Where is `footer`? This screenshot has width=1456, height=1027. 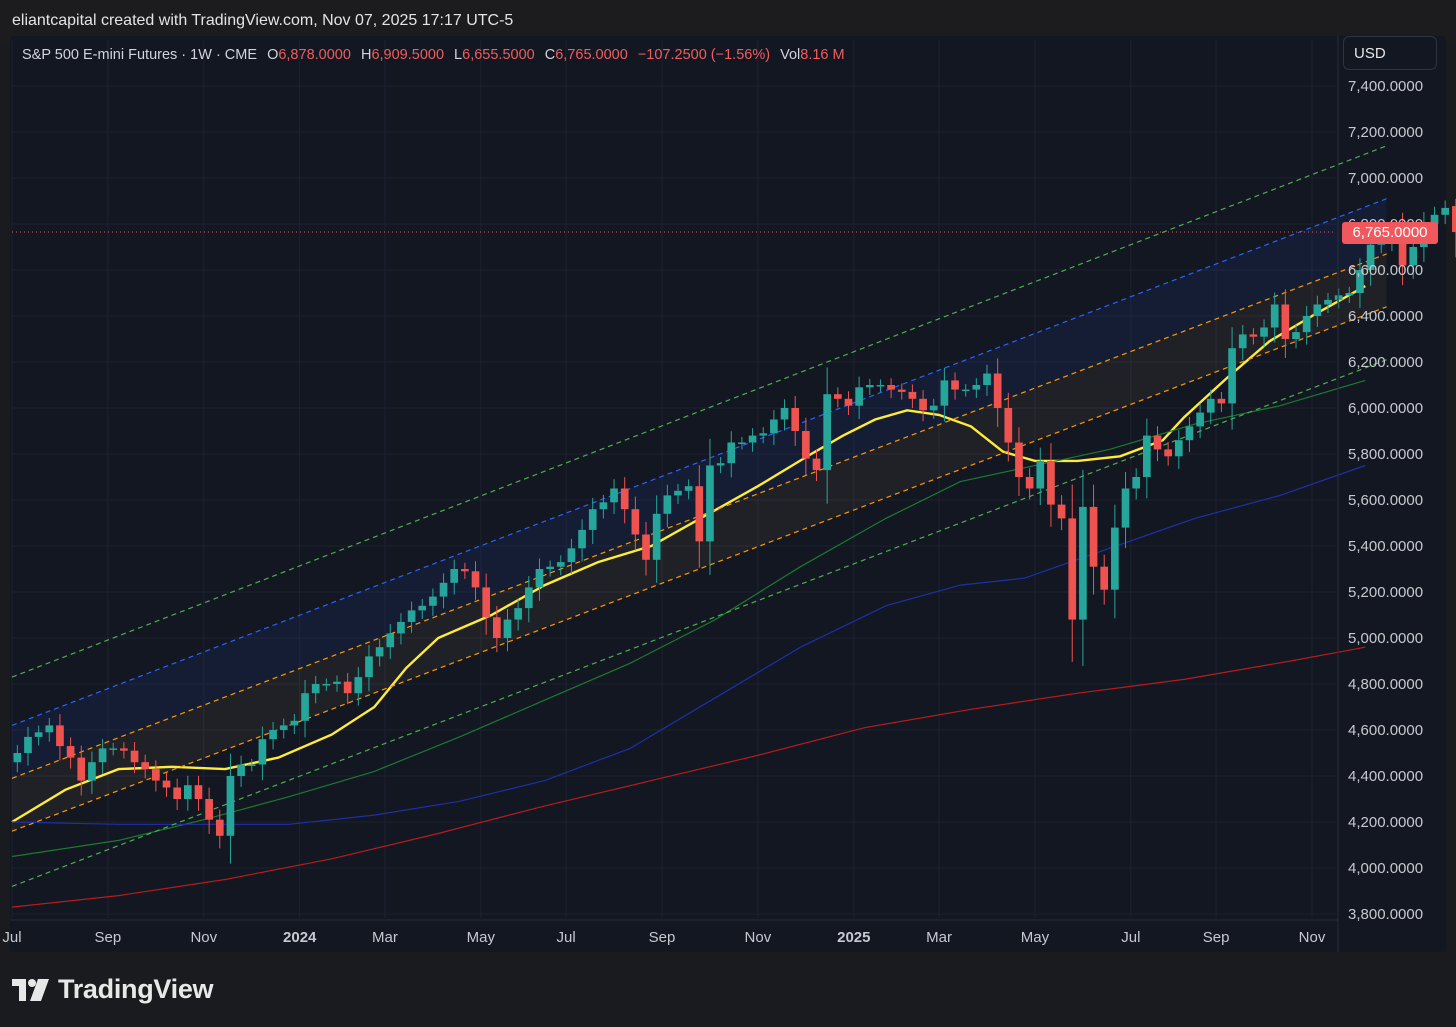 footer is located at coordinates (728, 989).